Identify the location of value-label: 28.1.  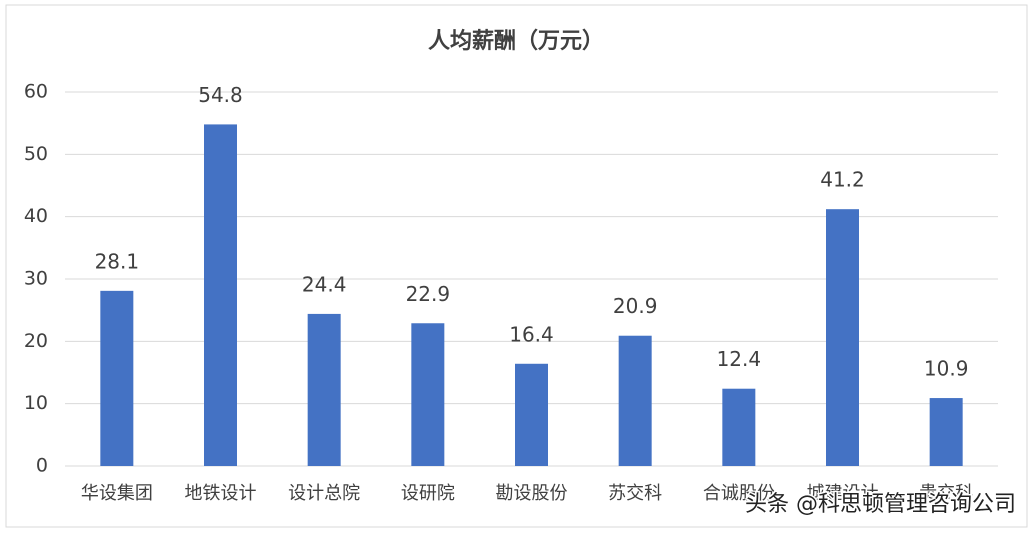
(117, 261).